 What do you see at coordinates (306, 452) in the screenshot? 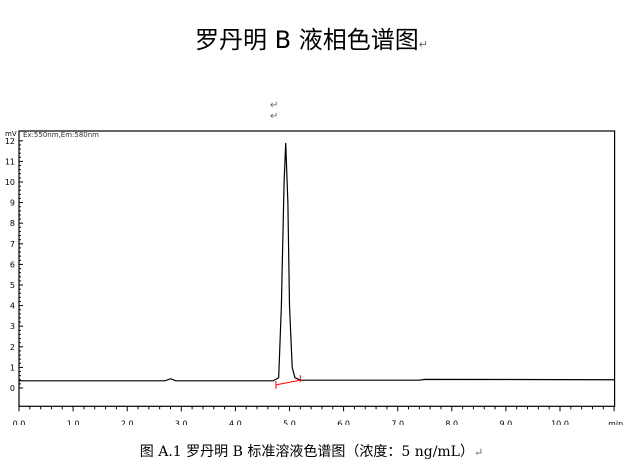
I see `caption-text: 图 A.1 罗丹明 B 标准溶液色谱图（浓度：5 ng/mL）` at bounding box center [306, 452].